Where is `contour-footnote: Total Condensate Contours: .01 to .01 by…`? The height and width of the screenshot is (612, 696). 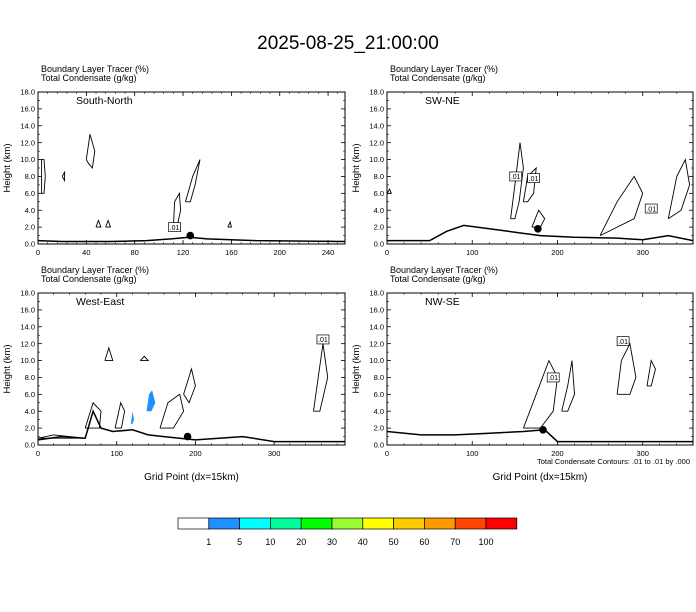 contour-footnote: Total Condensate Contours: .01 to .01 by… is located at coordinates (613, 461).